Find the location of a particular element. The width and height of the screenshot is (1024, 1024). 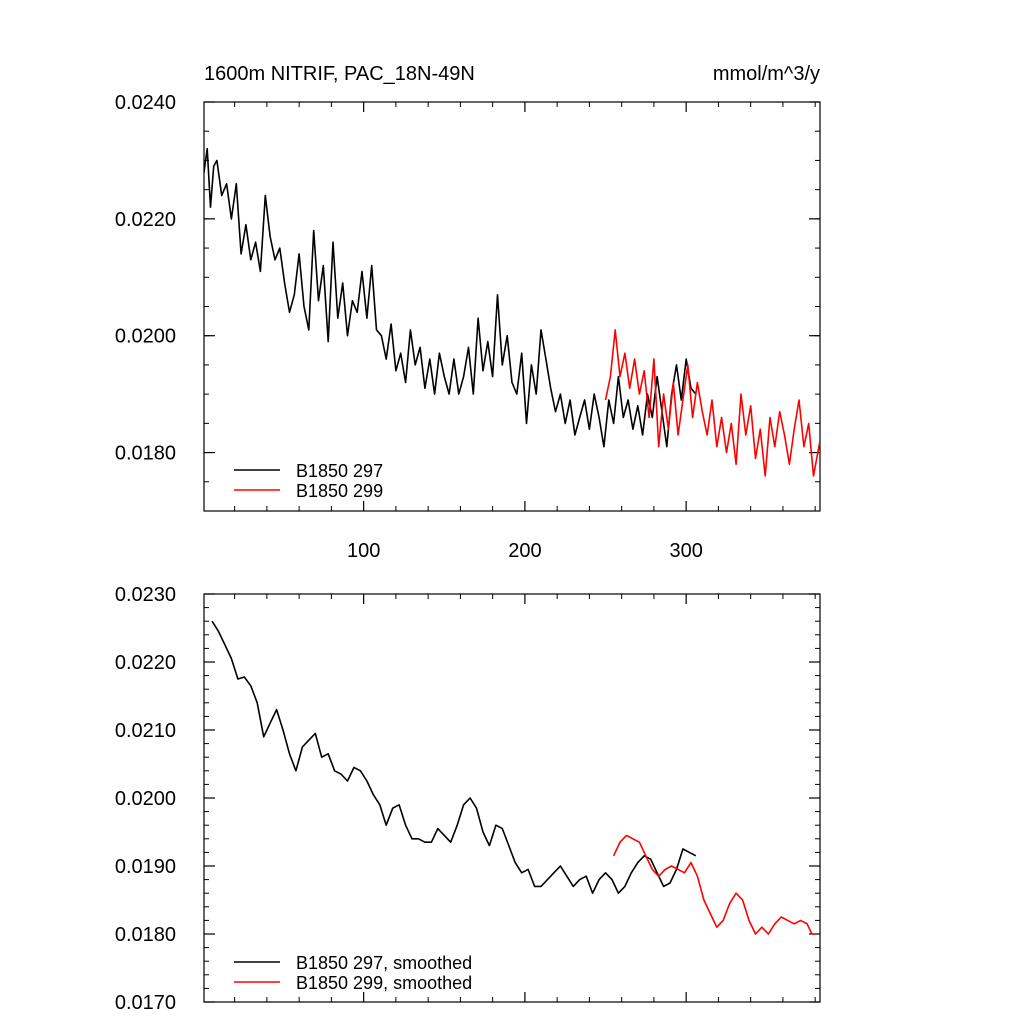

legend-label: B1850 297 is located at coordinates (339, 471).